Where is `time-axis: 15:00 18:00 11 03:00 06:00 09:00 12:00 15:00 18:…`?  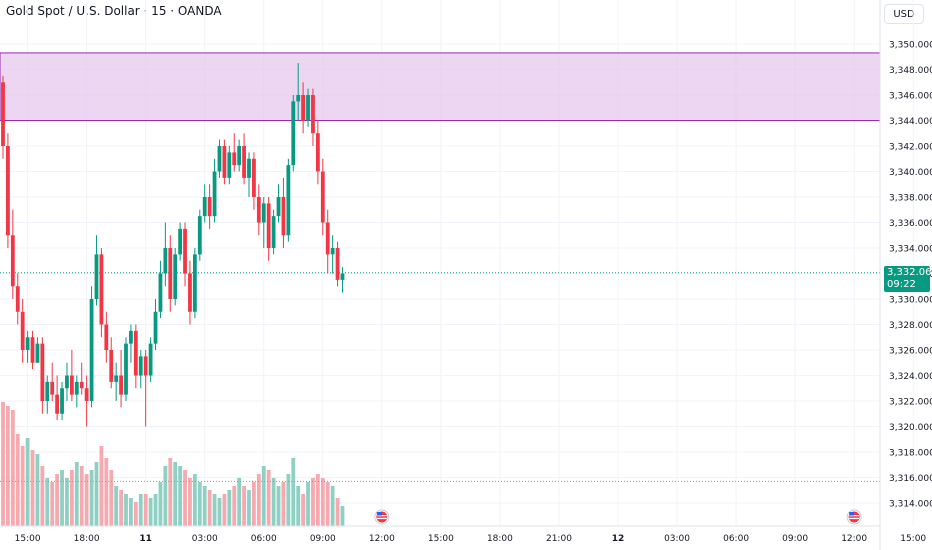 time-axis: 15:00 18:00 11 03:00 06:00 09:00 12:00 15:00 18:… is located at coordinates (473, 539).